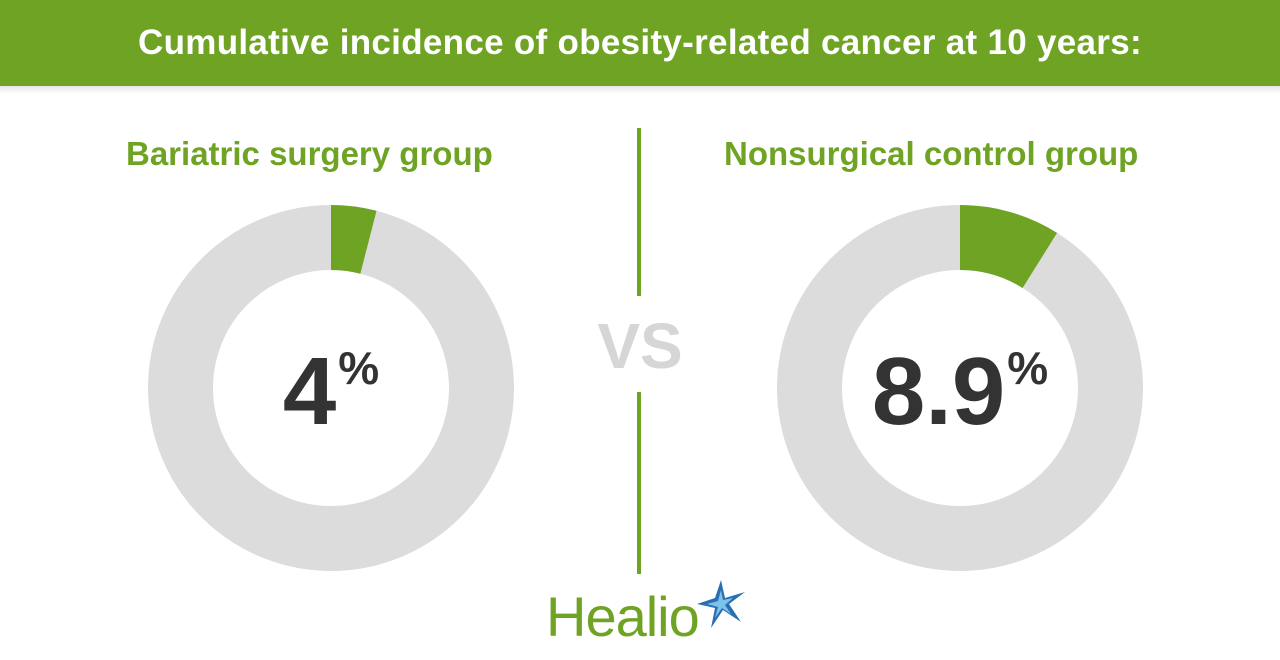  Describe the element at coordinates (1009, 246) in the screenshot. I see `right-donut-cancer-slice` at that location.